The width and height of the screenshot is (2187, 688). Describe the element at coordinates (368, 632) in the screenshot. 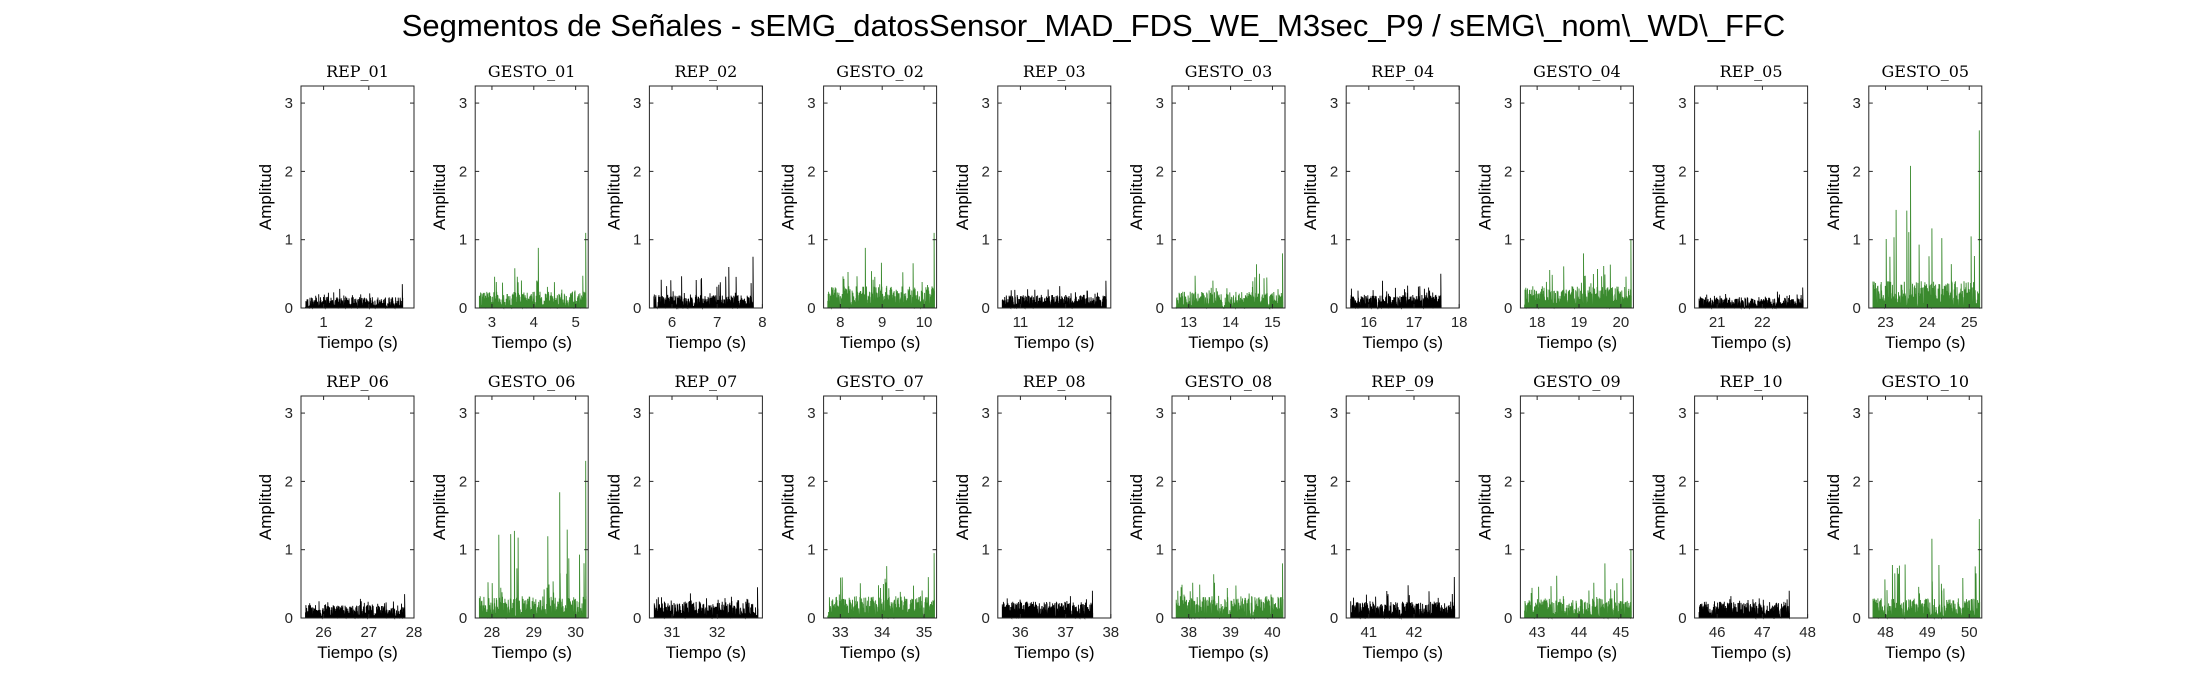

I see `x-tick-label: 27` at that location.